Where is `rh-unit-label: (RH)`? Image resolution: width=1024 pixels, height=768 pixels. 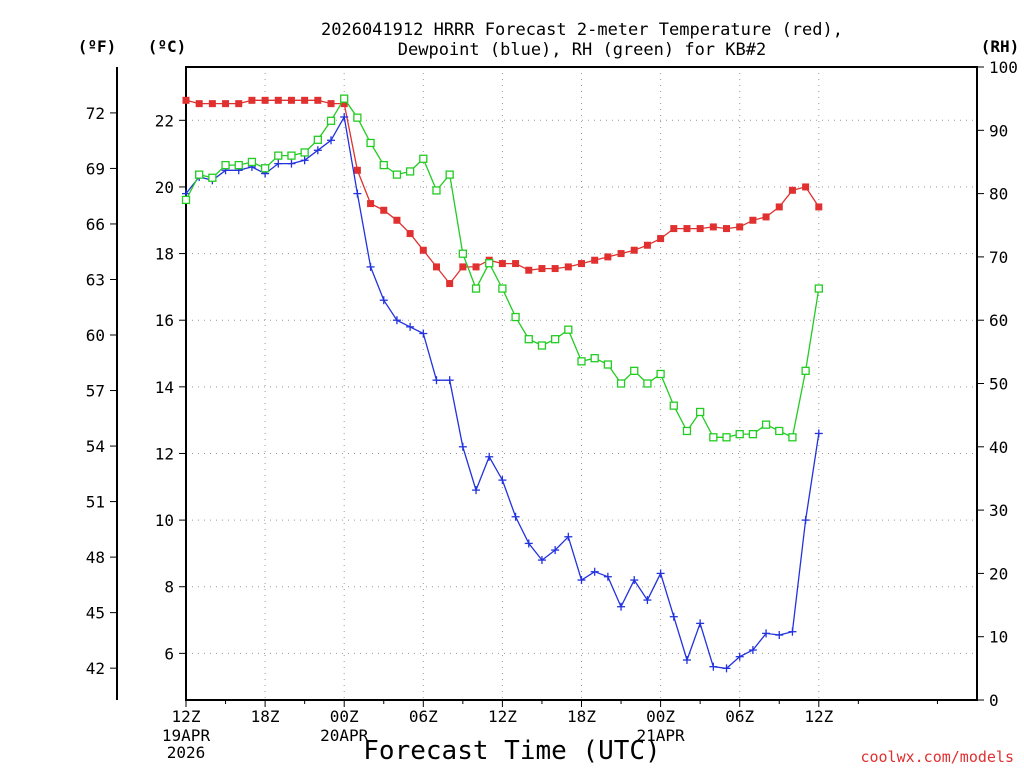
rh-unit-label: (RH) is located at coordinates (1000, 46).